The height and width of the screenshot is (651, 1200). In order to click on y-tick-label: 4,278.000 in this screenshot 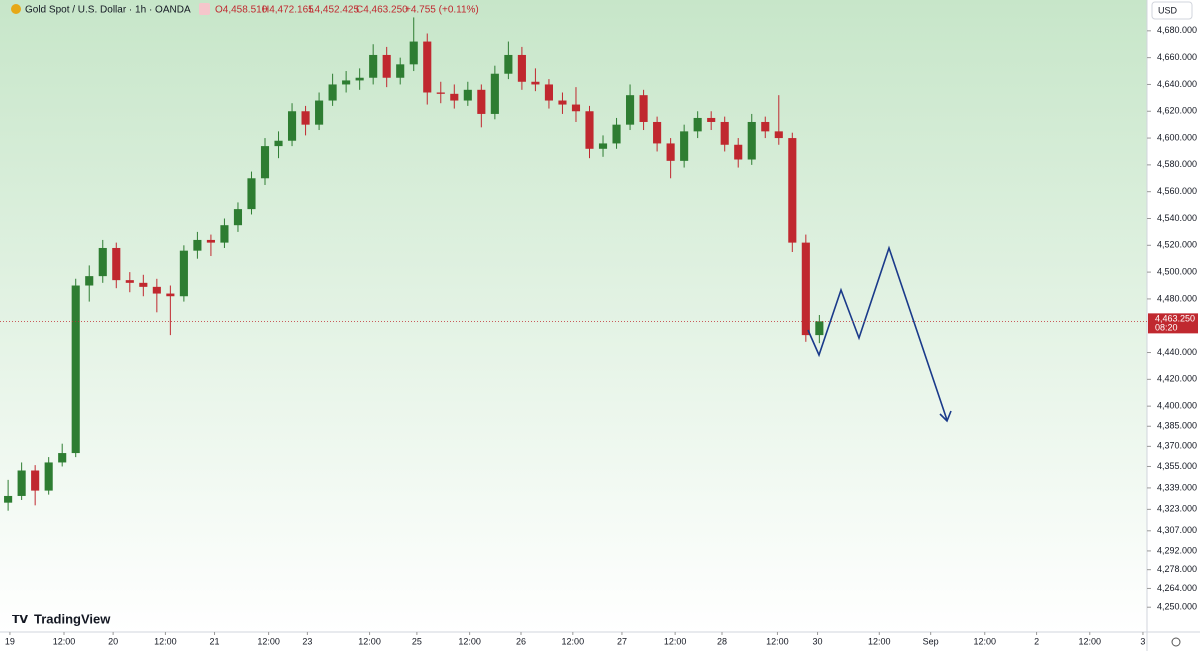, I will do `click(1177, 569)`.